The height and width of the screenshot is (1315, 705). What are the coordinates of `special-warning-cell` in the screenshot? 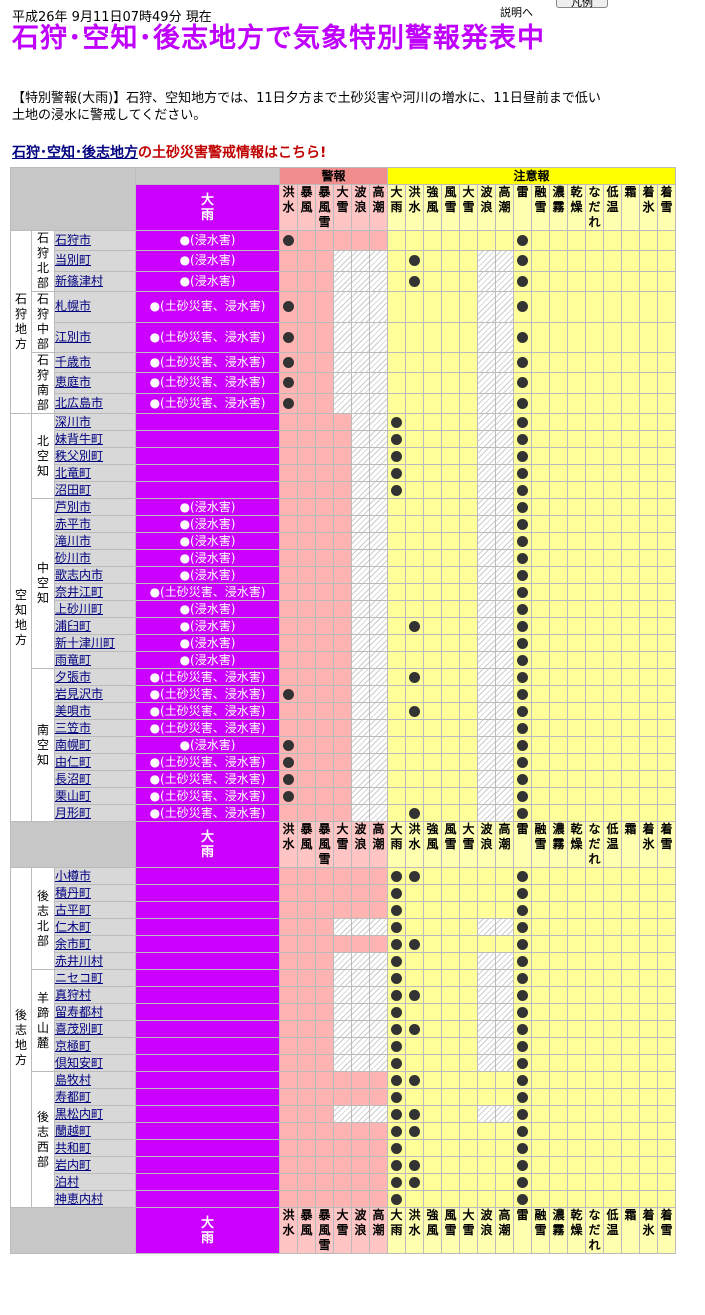 It's located at (207, 961).